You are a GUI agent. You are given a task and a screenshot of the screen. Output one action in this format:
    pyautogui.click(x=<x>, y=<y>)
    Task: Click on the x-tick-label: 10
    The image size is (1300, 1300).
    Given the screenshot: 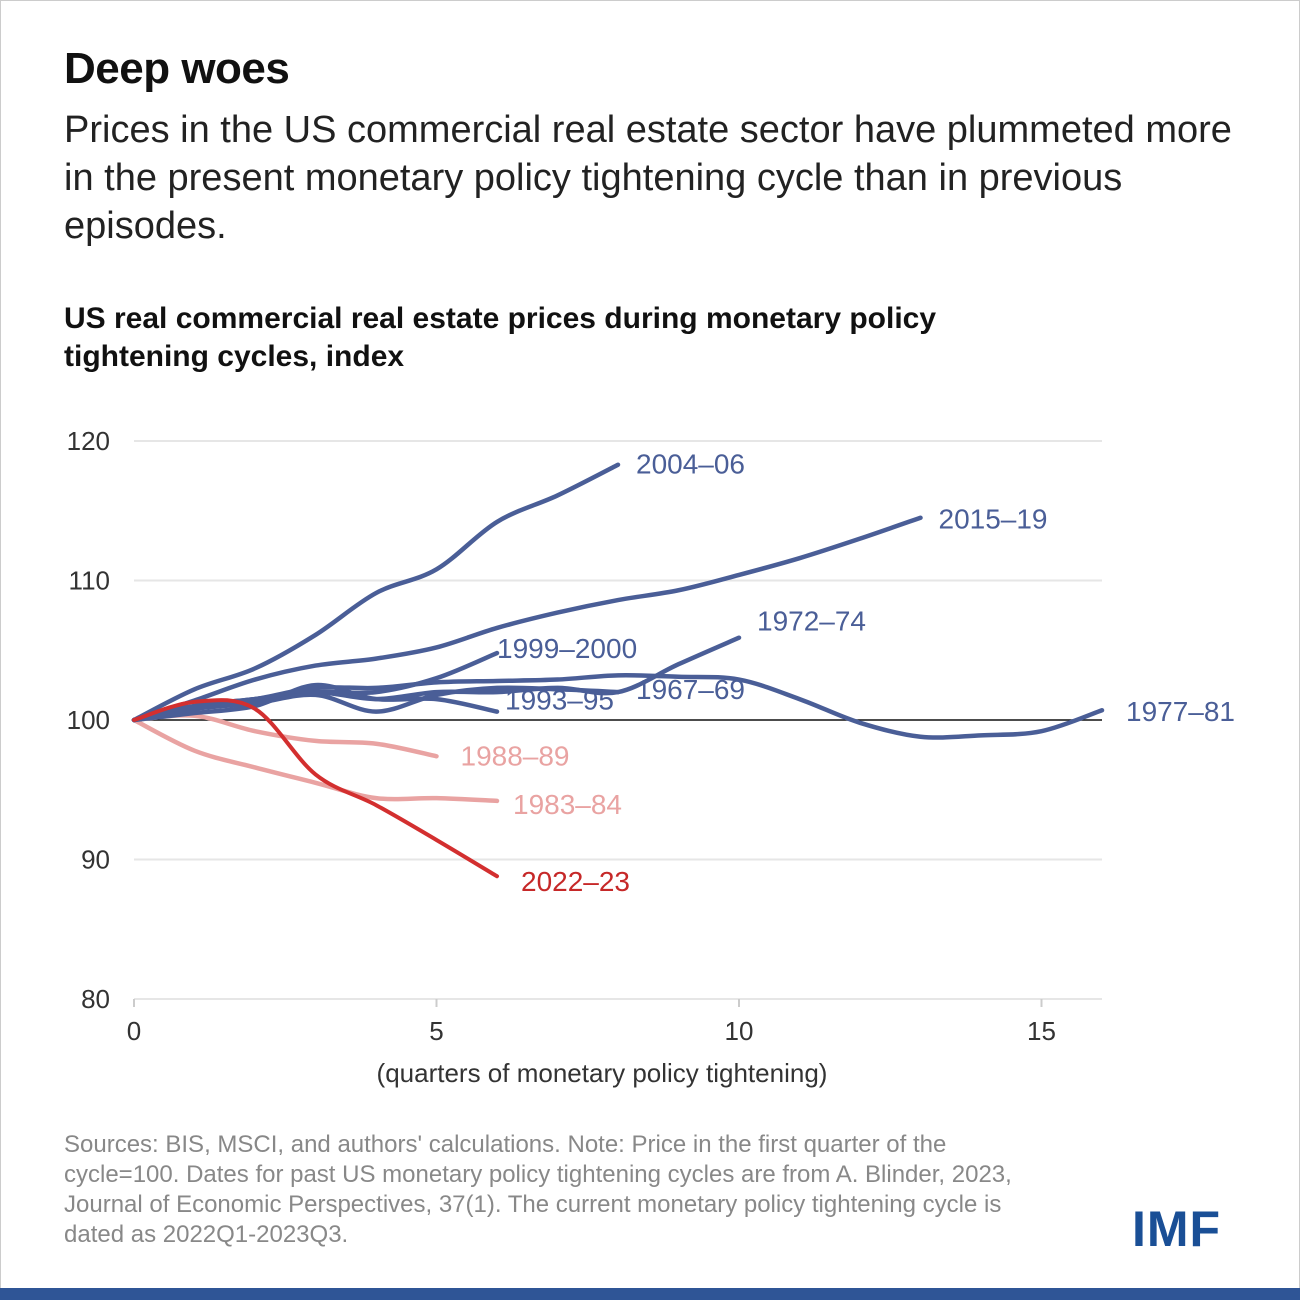 What is the action you would take?
    pyautogui.click(x=739, y=1031)
    